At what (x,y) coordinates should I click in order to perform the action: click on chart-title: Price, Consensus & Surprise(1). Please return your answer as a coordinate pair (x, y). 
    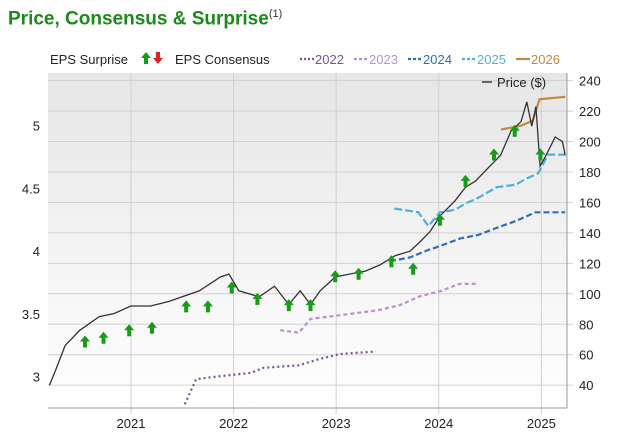
    Looking at the image, I should click on (145, 19).